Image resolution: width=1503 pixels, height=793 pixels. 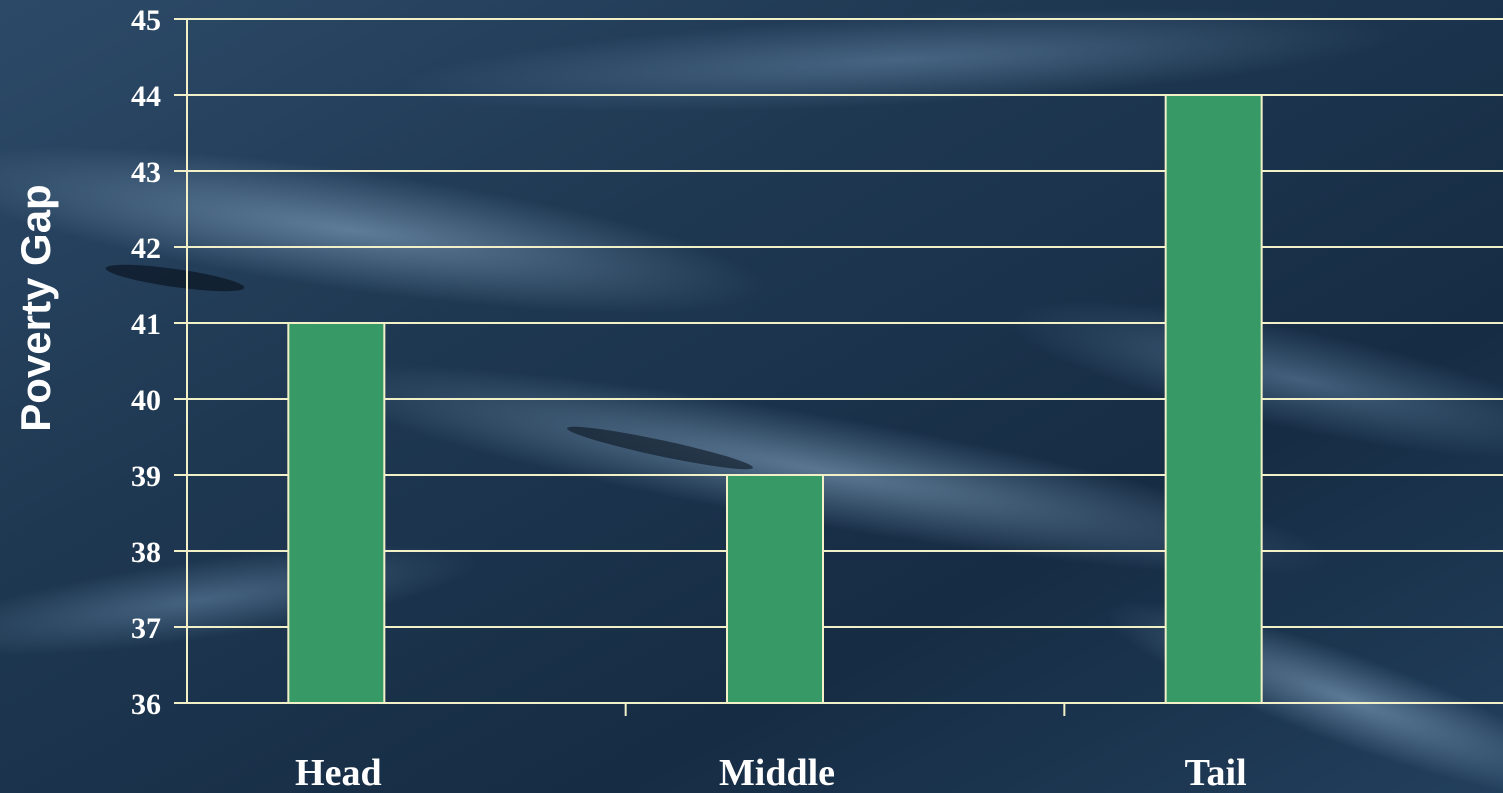 I want to click on bar-tail, so click(x=1213, y=399).